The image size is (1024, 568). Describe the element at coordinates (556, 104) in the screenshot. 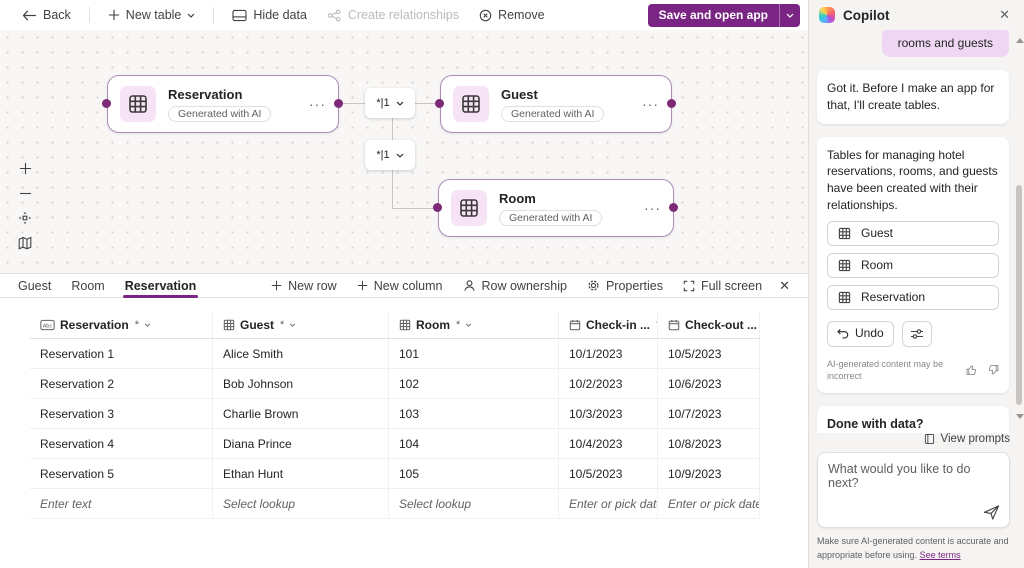

I see `entity-card-guest: Guest Generated with AI ···` at that location.